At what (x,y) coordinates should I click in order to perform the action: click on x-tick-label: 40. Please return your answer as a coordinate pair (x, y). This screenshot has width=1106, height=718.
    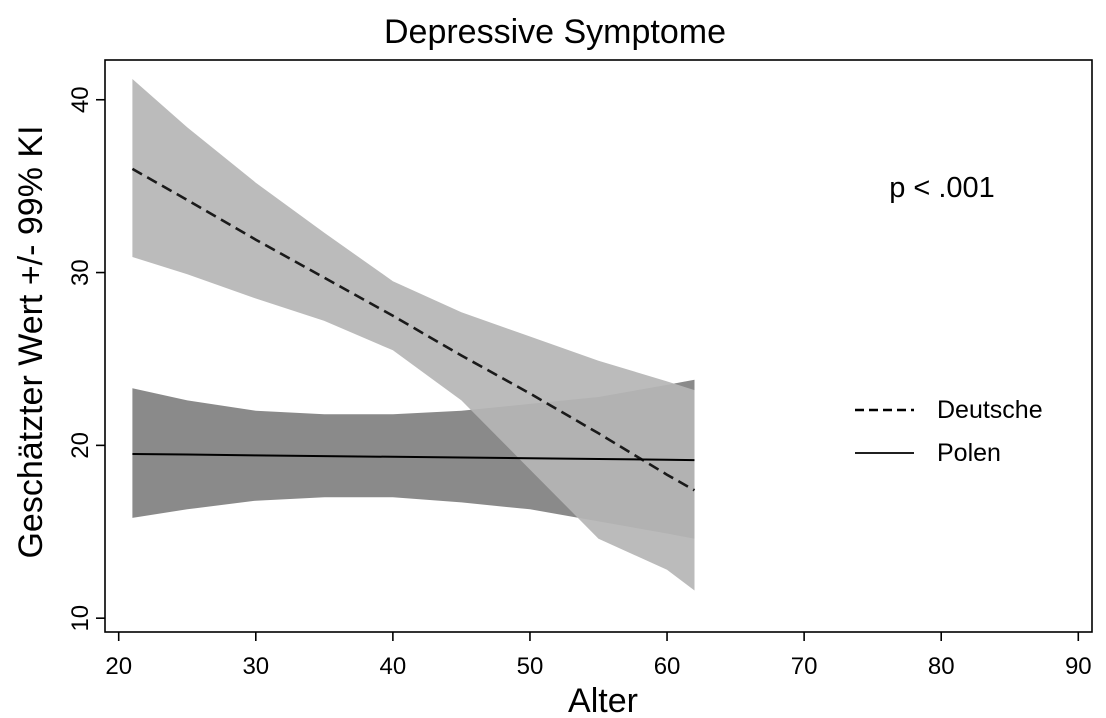
    Looking at the image, I should click on (393, 666).